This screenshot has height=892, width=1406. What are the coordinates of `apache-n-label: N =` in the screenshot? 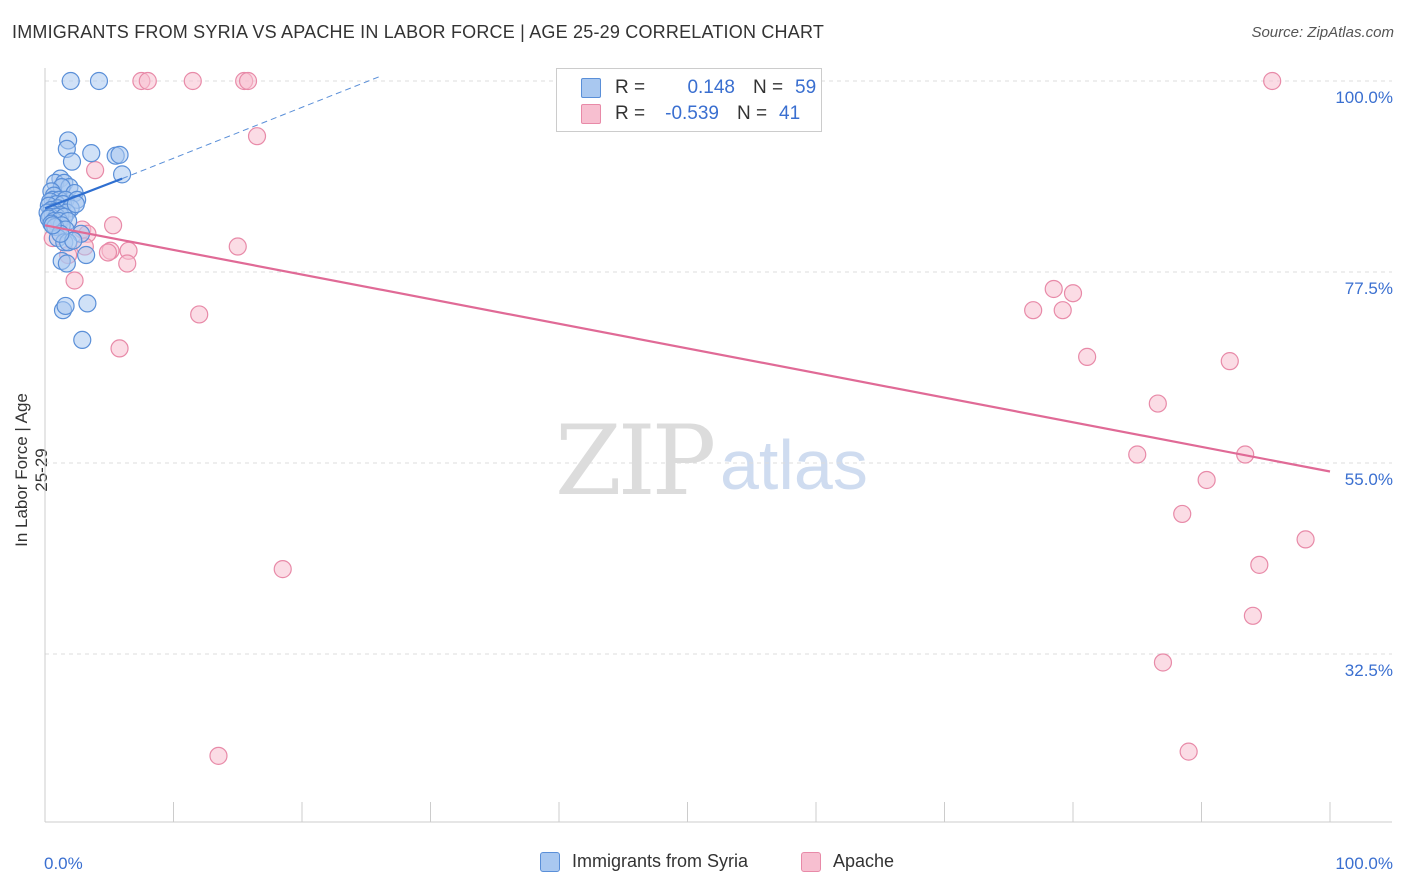 It's located at (752, 113).